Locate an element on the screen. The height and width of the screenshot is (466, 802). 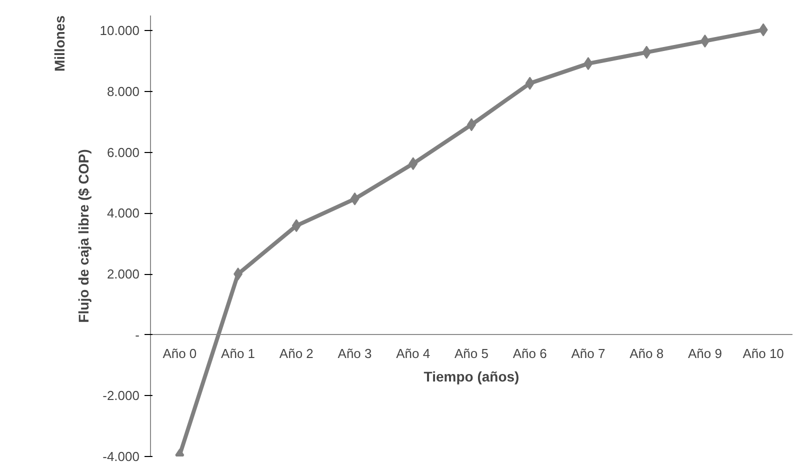
y-axis-title: Flujo de caja libre ($ COP) is located at coordinates (84, 236).